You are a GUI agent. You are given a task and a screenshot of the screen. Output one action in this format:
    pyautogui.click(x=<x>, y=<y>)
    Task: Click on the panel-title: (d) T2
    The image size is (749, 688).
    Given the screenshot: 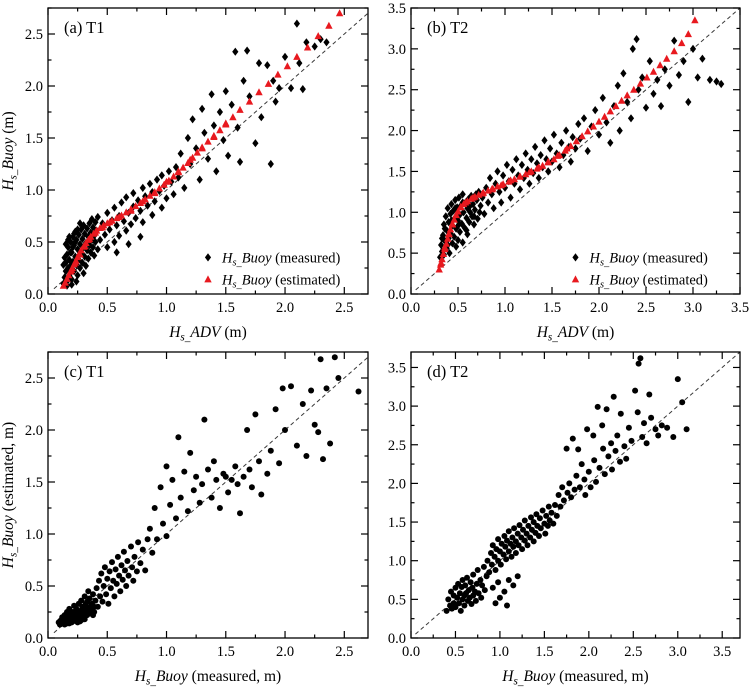 What is the action you would take?
    pyautogui.click(x=447, y=371)
    